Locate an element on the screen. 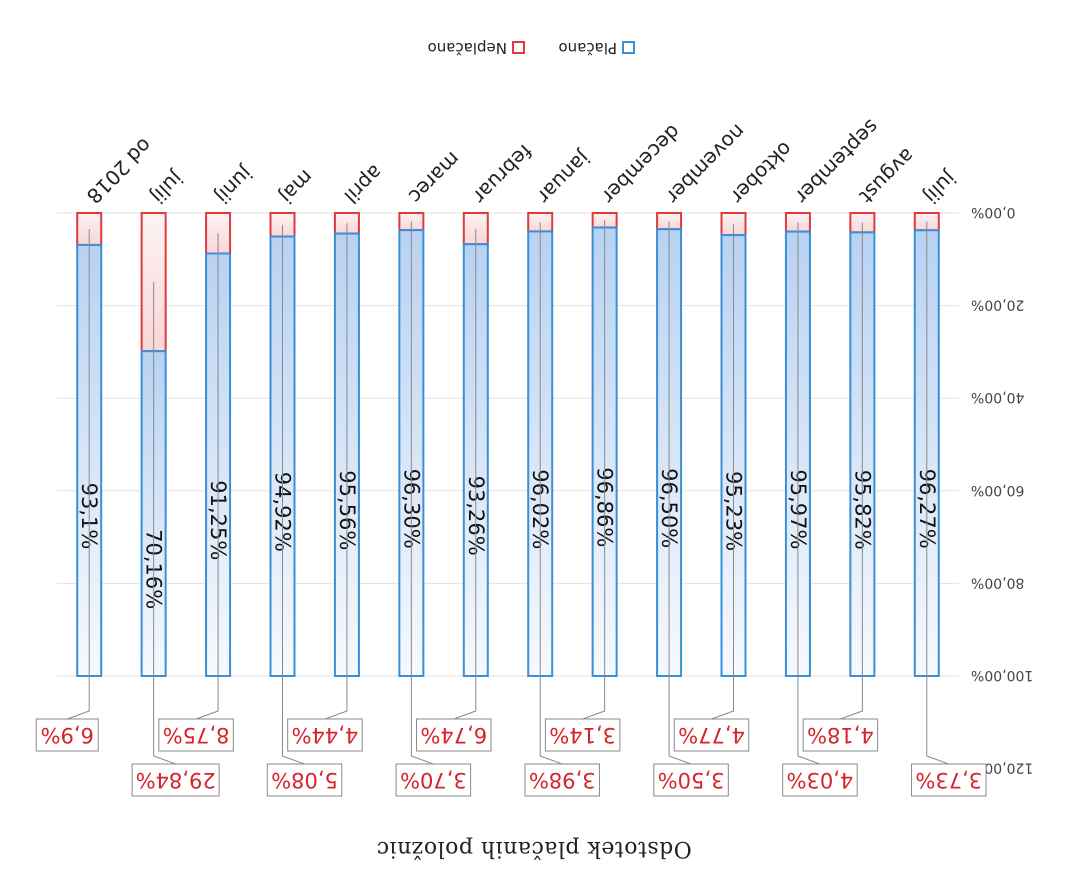 Image resolution: width=1067 pixels, height=886 pixels. unpaid-value-label: 4,18% is located at coordinates (840, 735).